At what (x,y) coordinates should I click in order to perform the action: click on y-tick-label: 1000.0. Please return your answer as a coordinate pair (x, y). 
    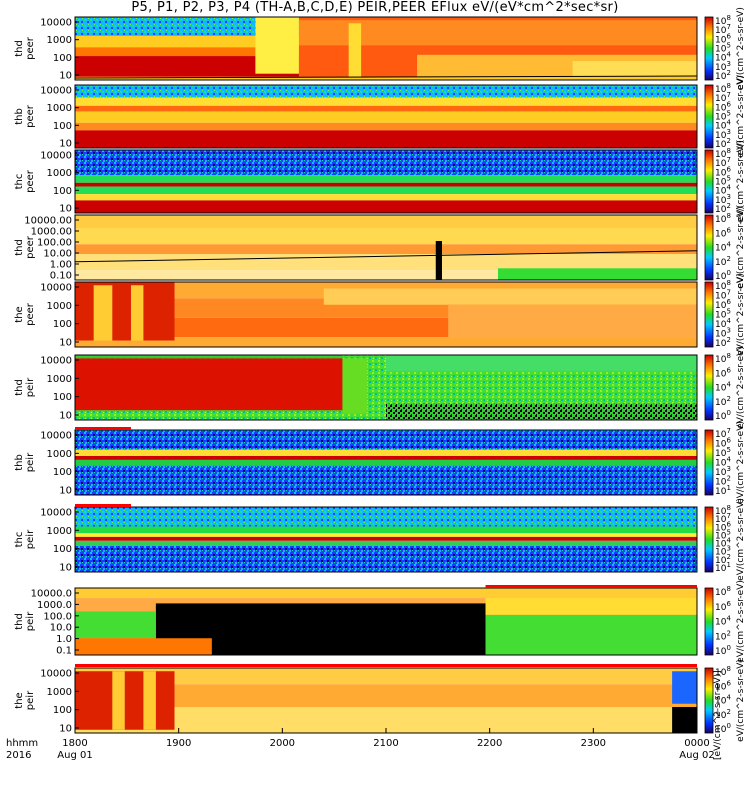
    Looking at the image, I should click on (54, 605).